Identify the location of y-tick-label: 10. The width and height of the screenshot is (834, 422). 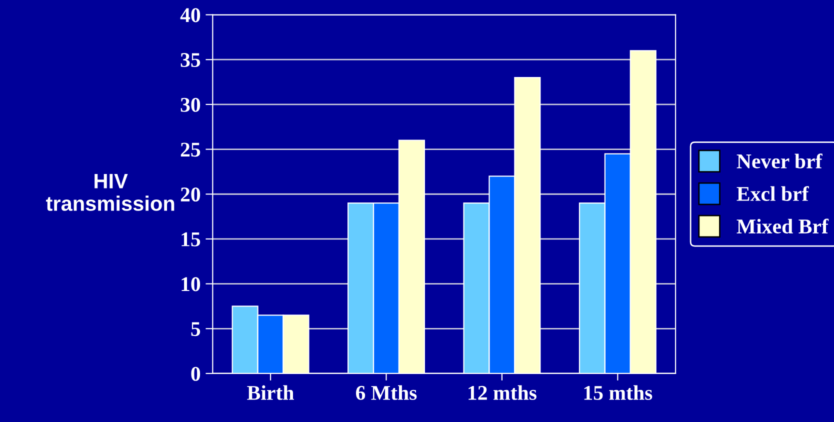
(191, 284).